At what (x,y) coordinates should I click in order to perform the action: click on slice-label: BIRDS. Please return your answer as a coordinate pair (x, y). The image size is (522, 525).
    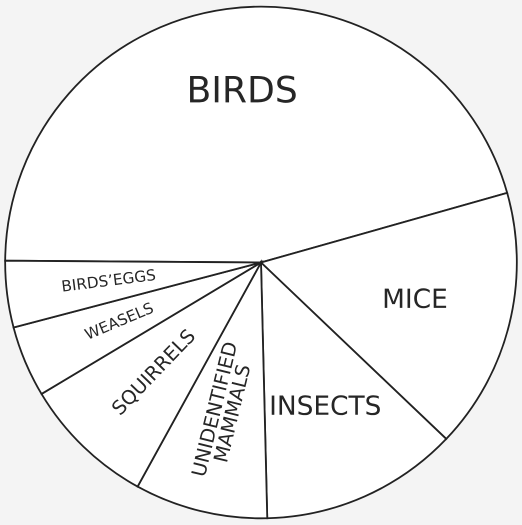
    Looking at the image, I should click on (243, 89).